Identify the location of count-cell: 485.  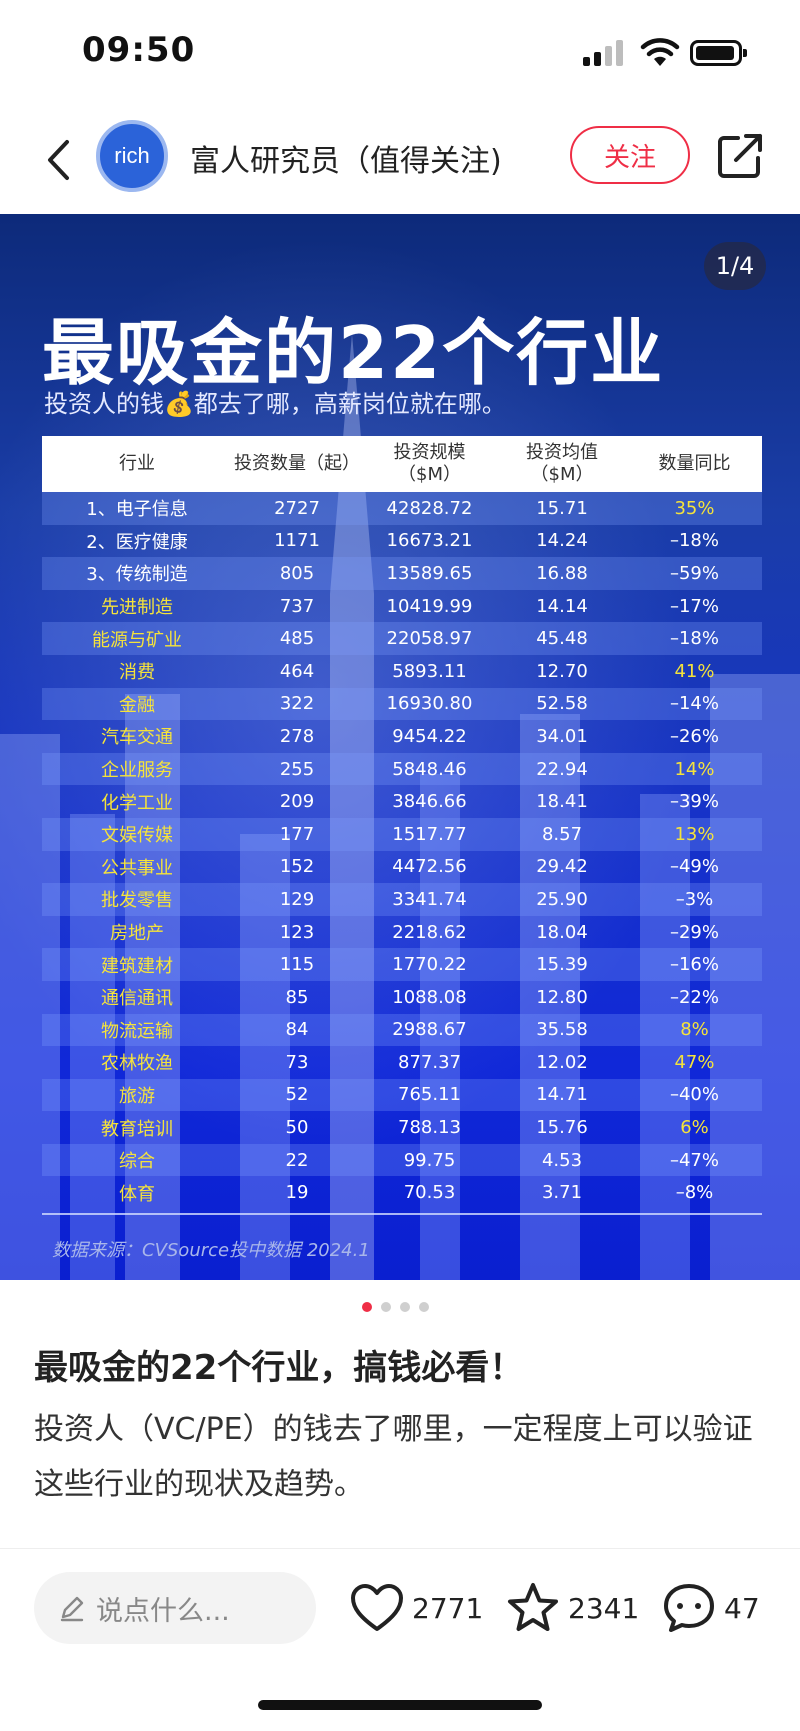
(297, 639).